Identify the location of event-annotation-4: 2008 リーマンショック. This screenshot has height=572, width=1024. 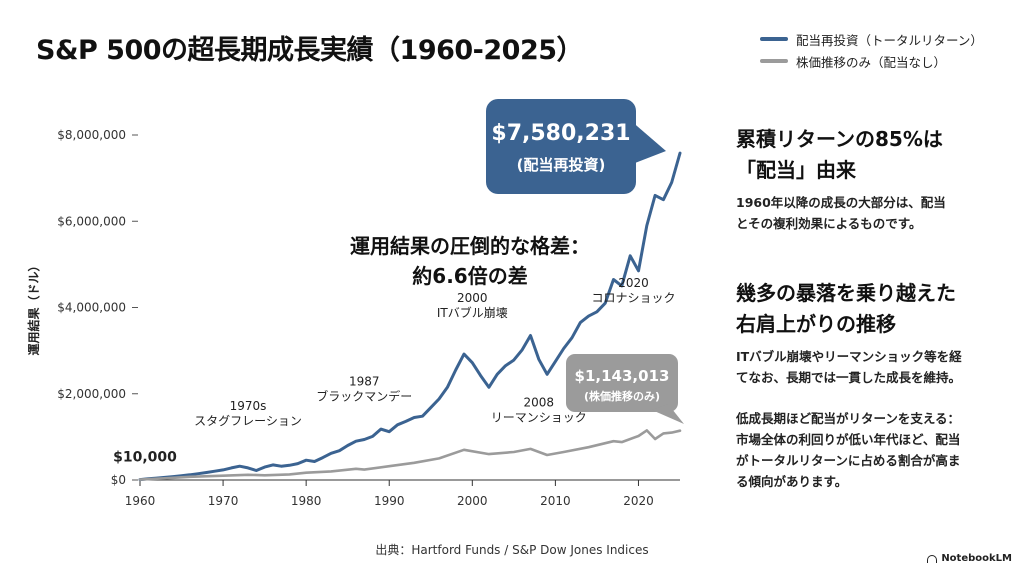
(539, 409).